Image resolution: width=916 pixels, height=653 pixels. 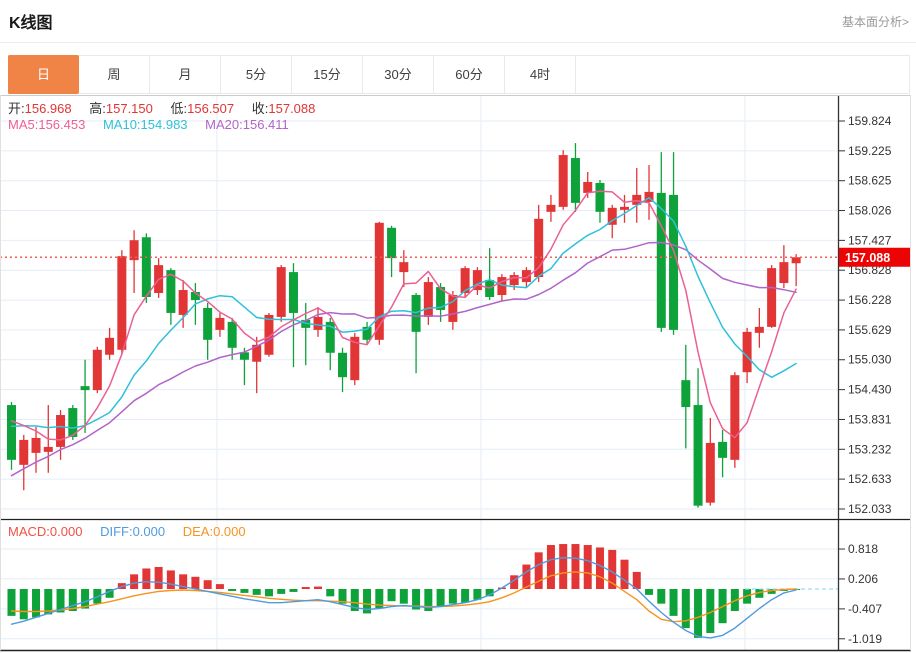 I want to click on tab-5min: 5分, so click(x=256, y=74).